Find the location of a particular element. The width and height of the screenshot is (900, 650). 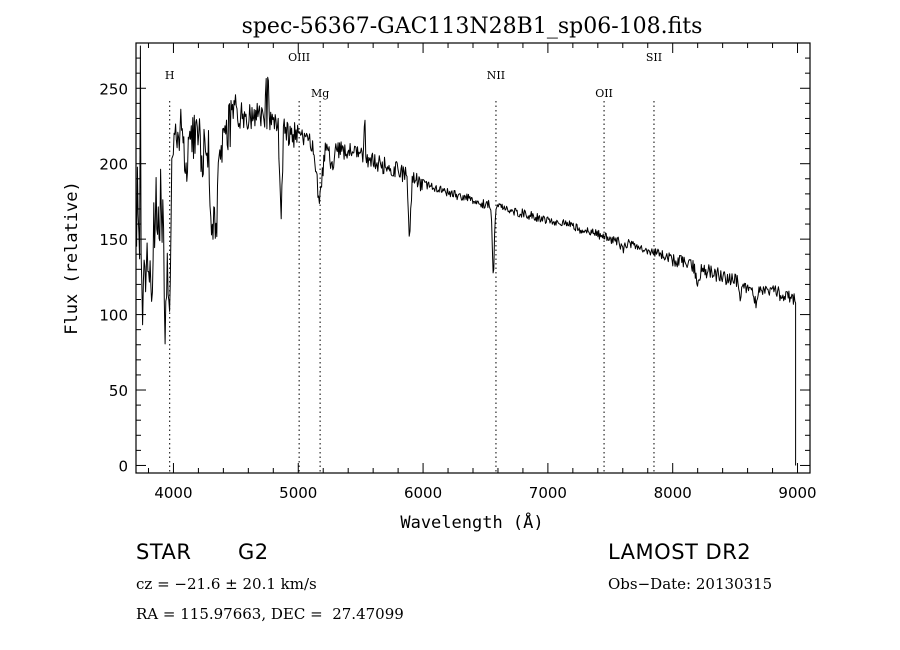

line-label-mg: Mg is located at coordinates (320, 93).